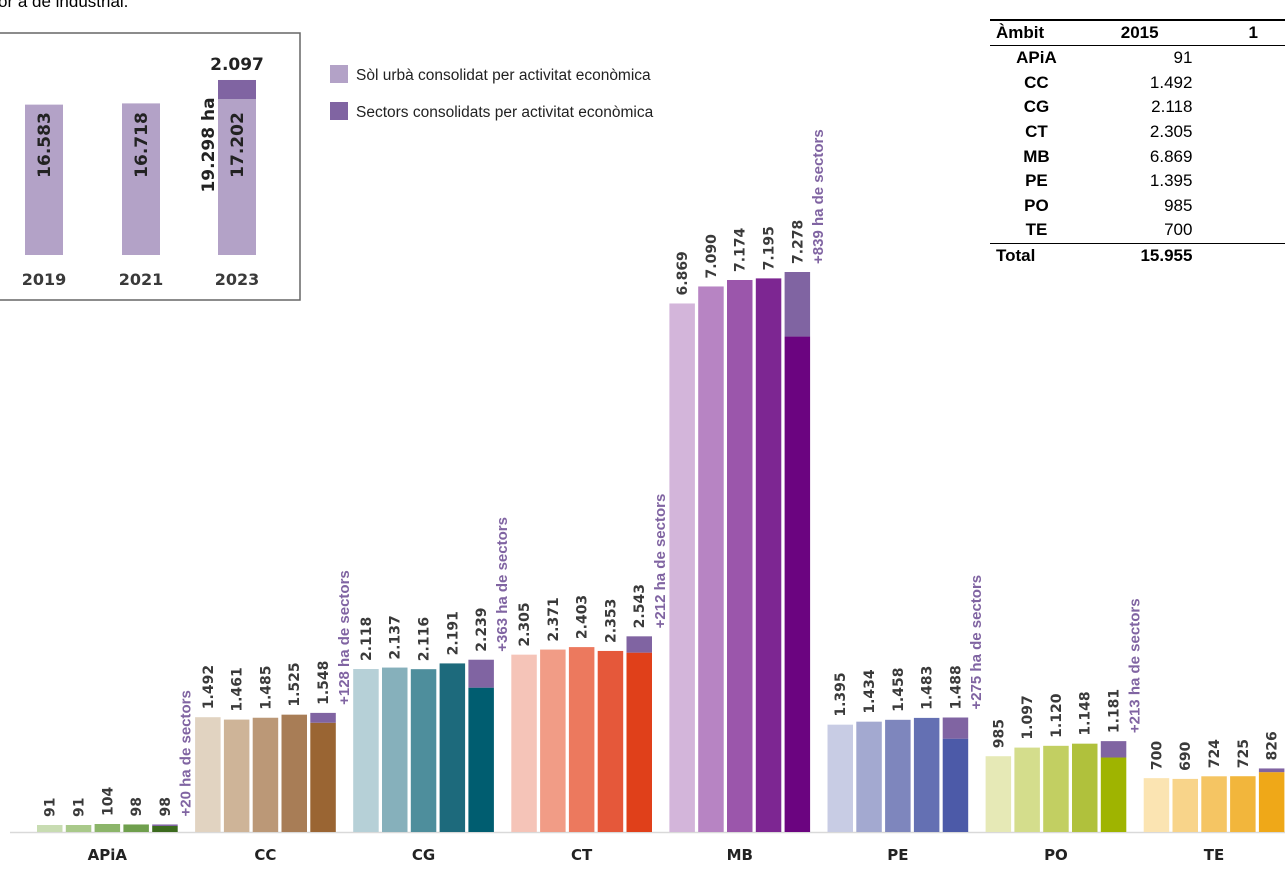 This screenshot has width=1285, height=873. What do you see at coordinates (770, 248) in the screenshot?
I see `bar-value-label: 7.195` at bounding box center [770, 248].